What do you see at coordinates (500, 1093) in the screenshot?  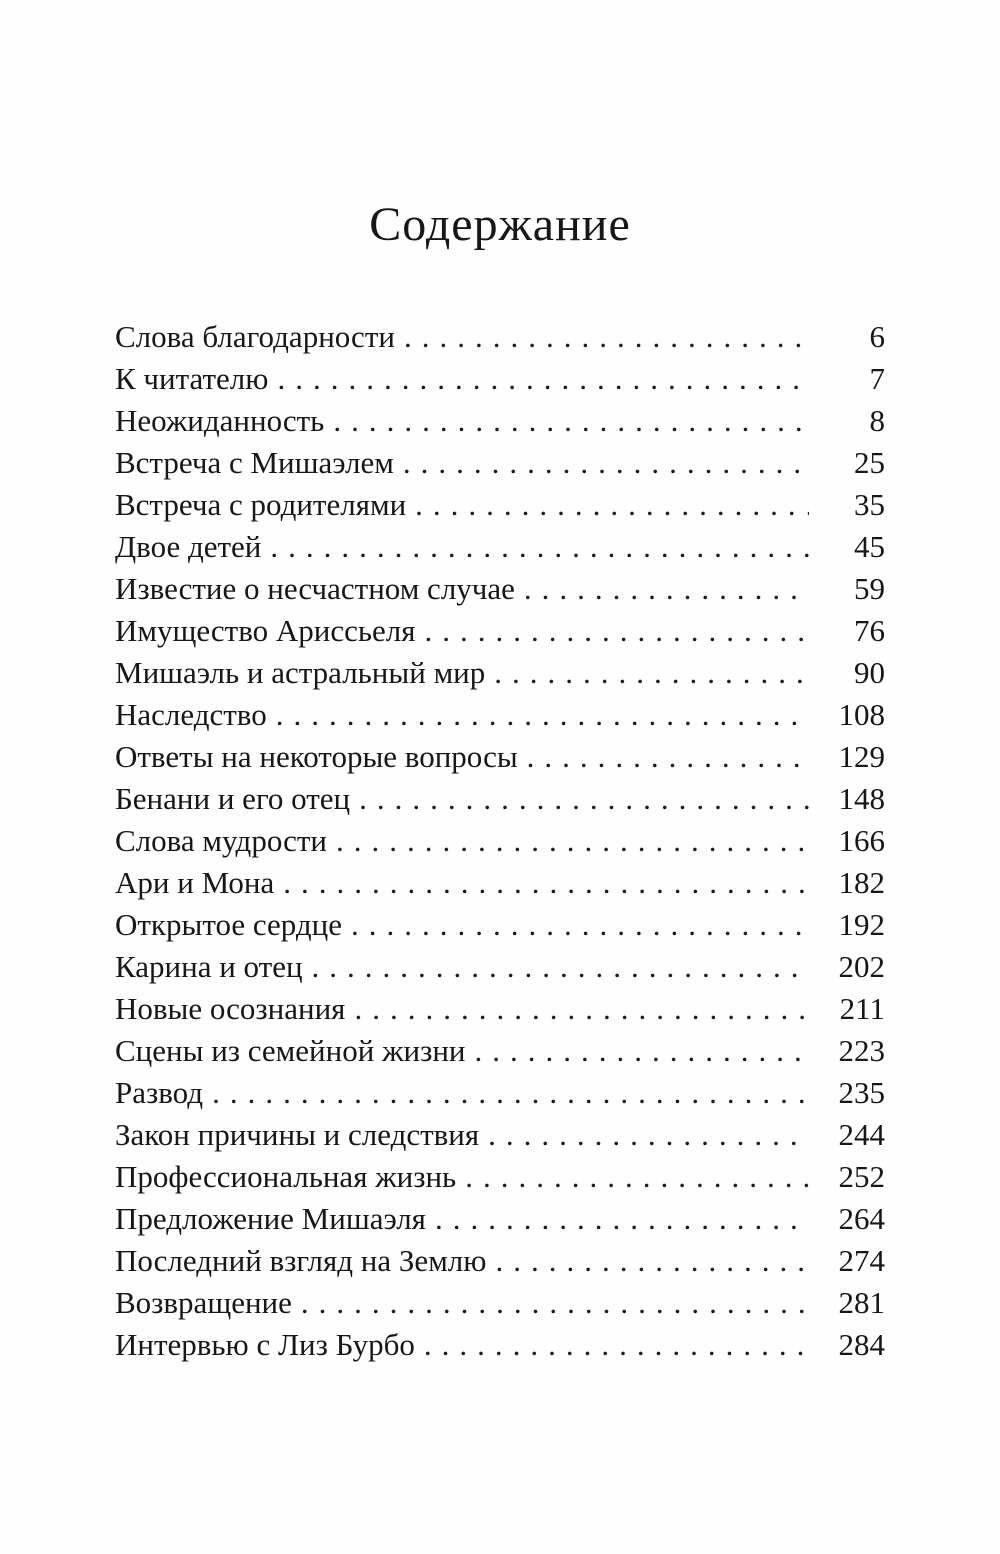 I see `toc-entry: Развод 235` at bounding box center [500, 1093].